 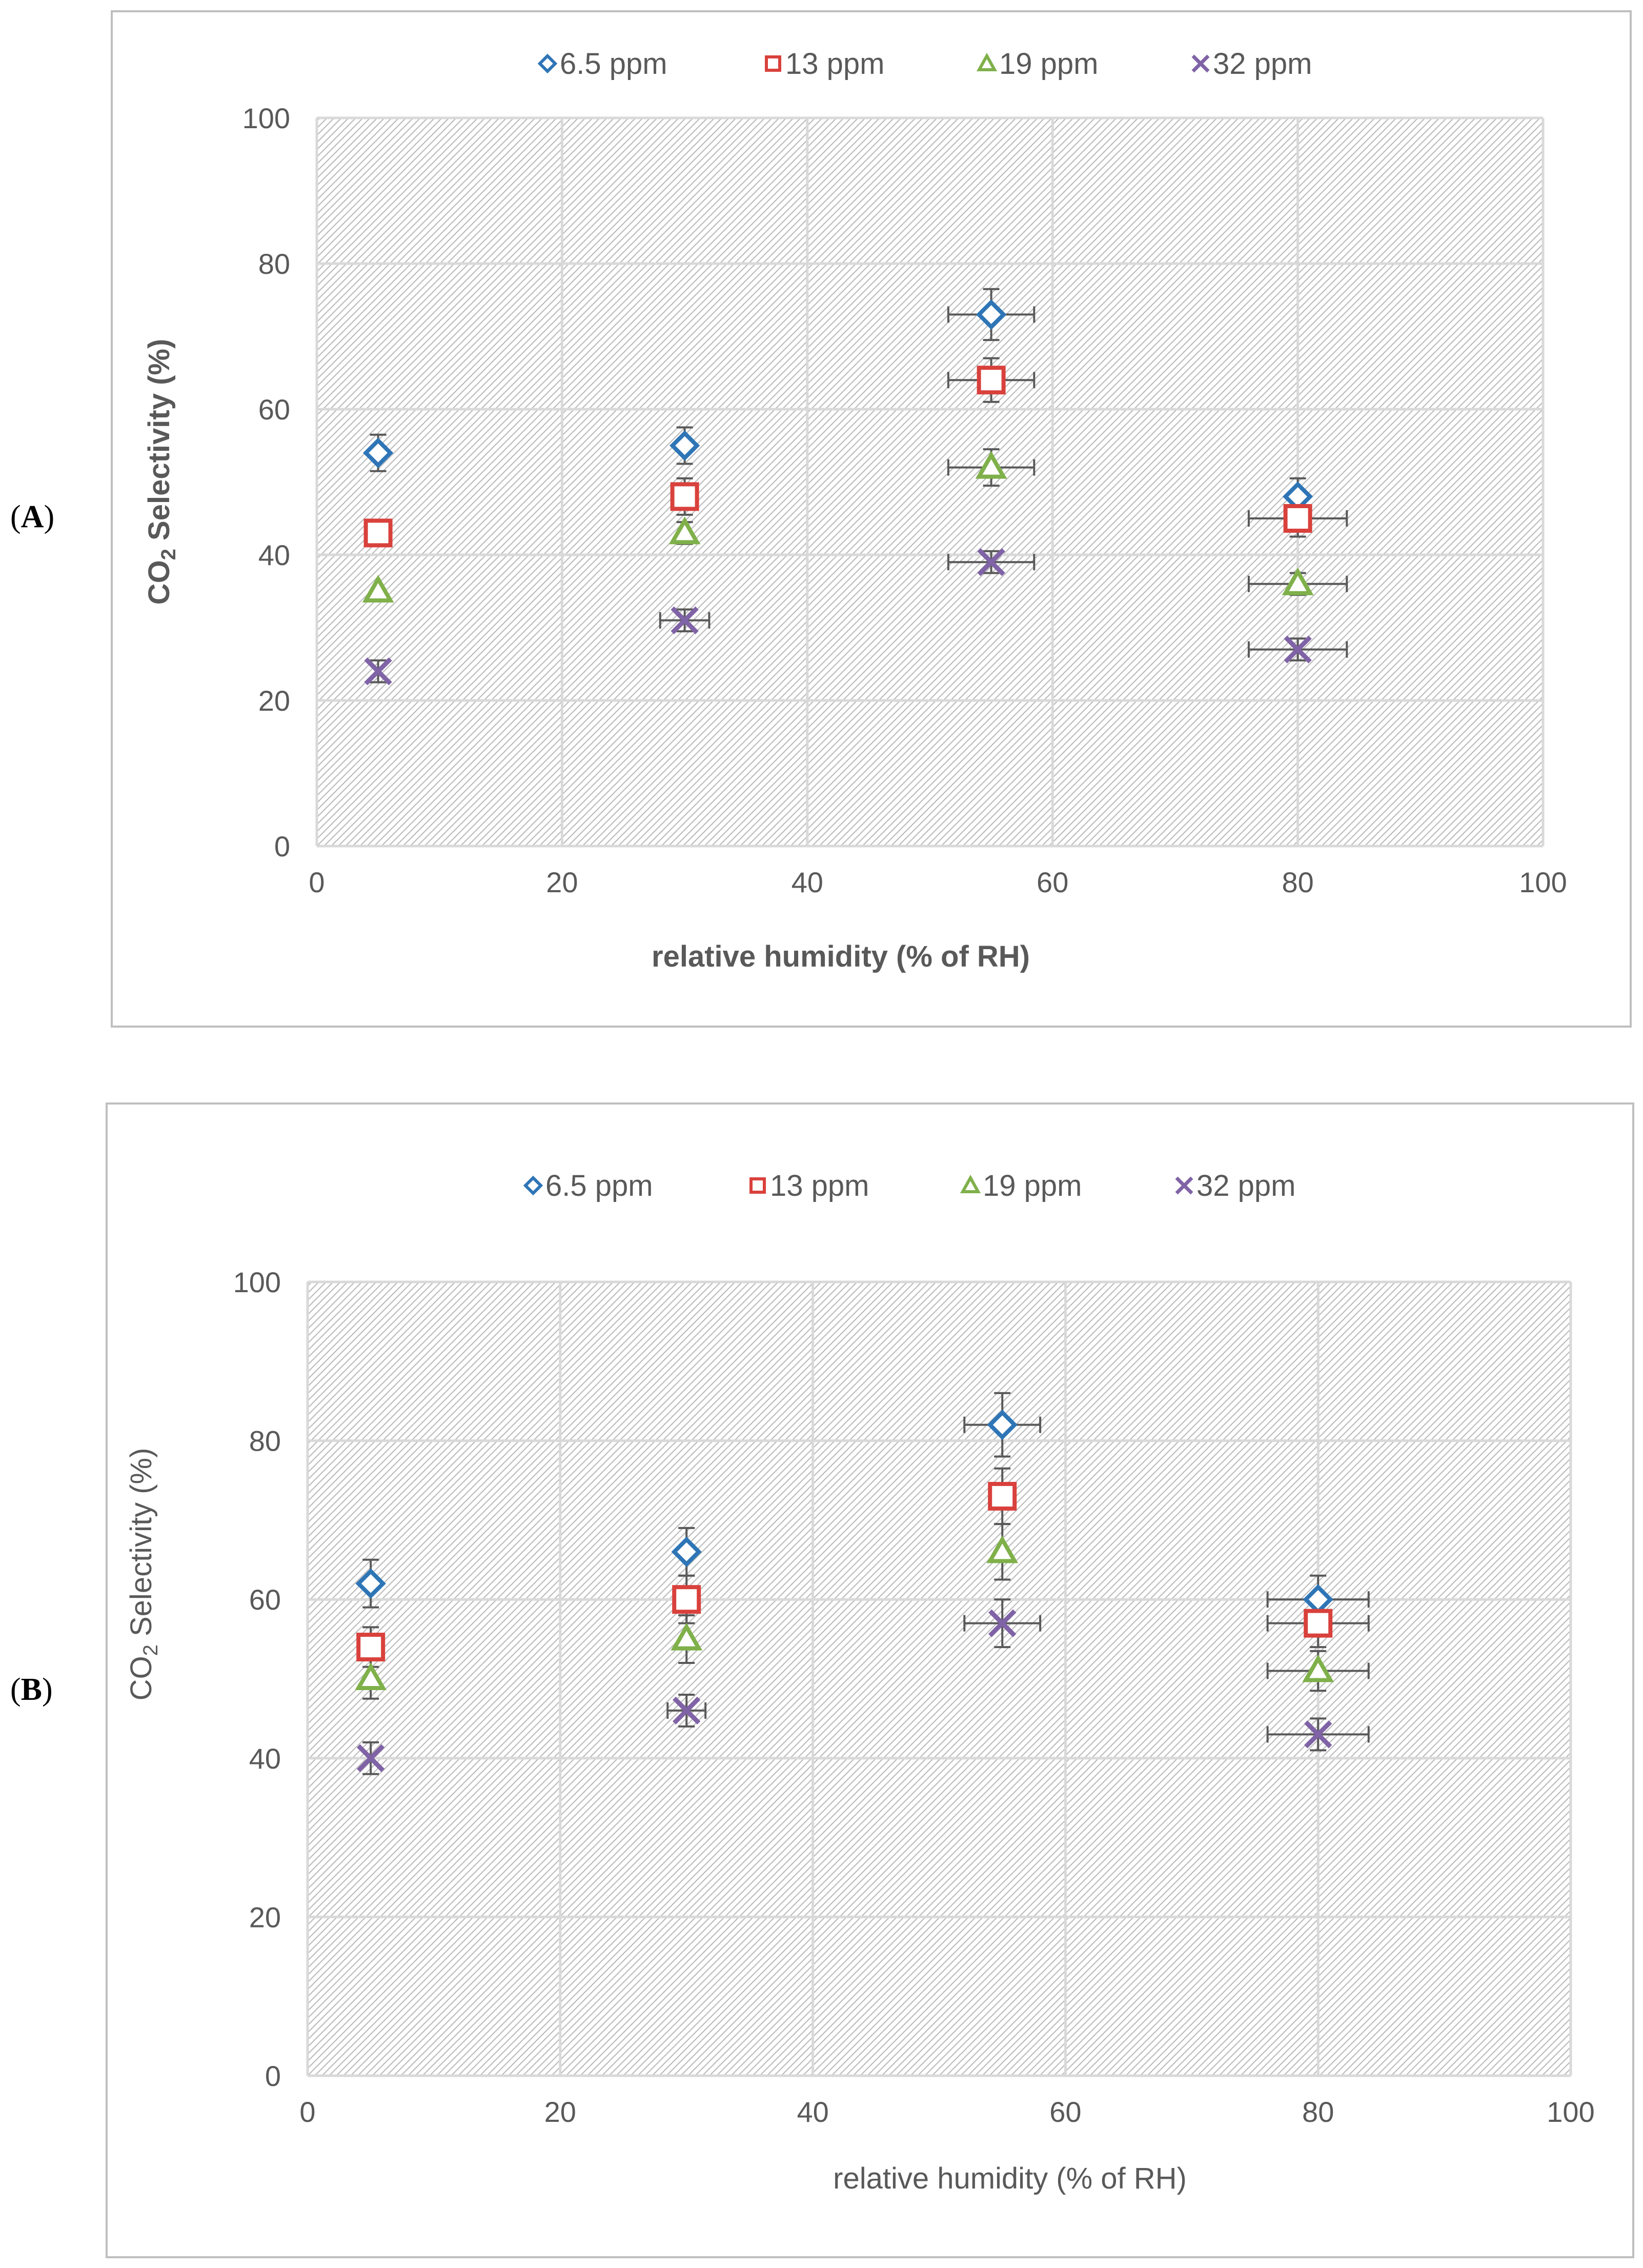 What do you see at coordinates (684, 496) in the screenshot?
I see `square-data-point: 13 ppm: 30, 48` at bounding box center [684, 496].